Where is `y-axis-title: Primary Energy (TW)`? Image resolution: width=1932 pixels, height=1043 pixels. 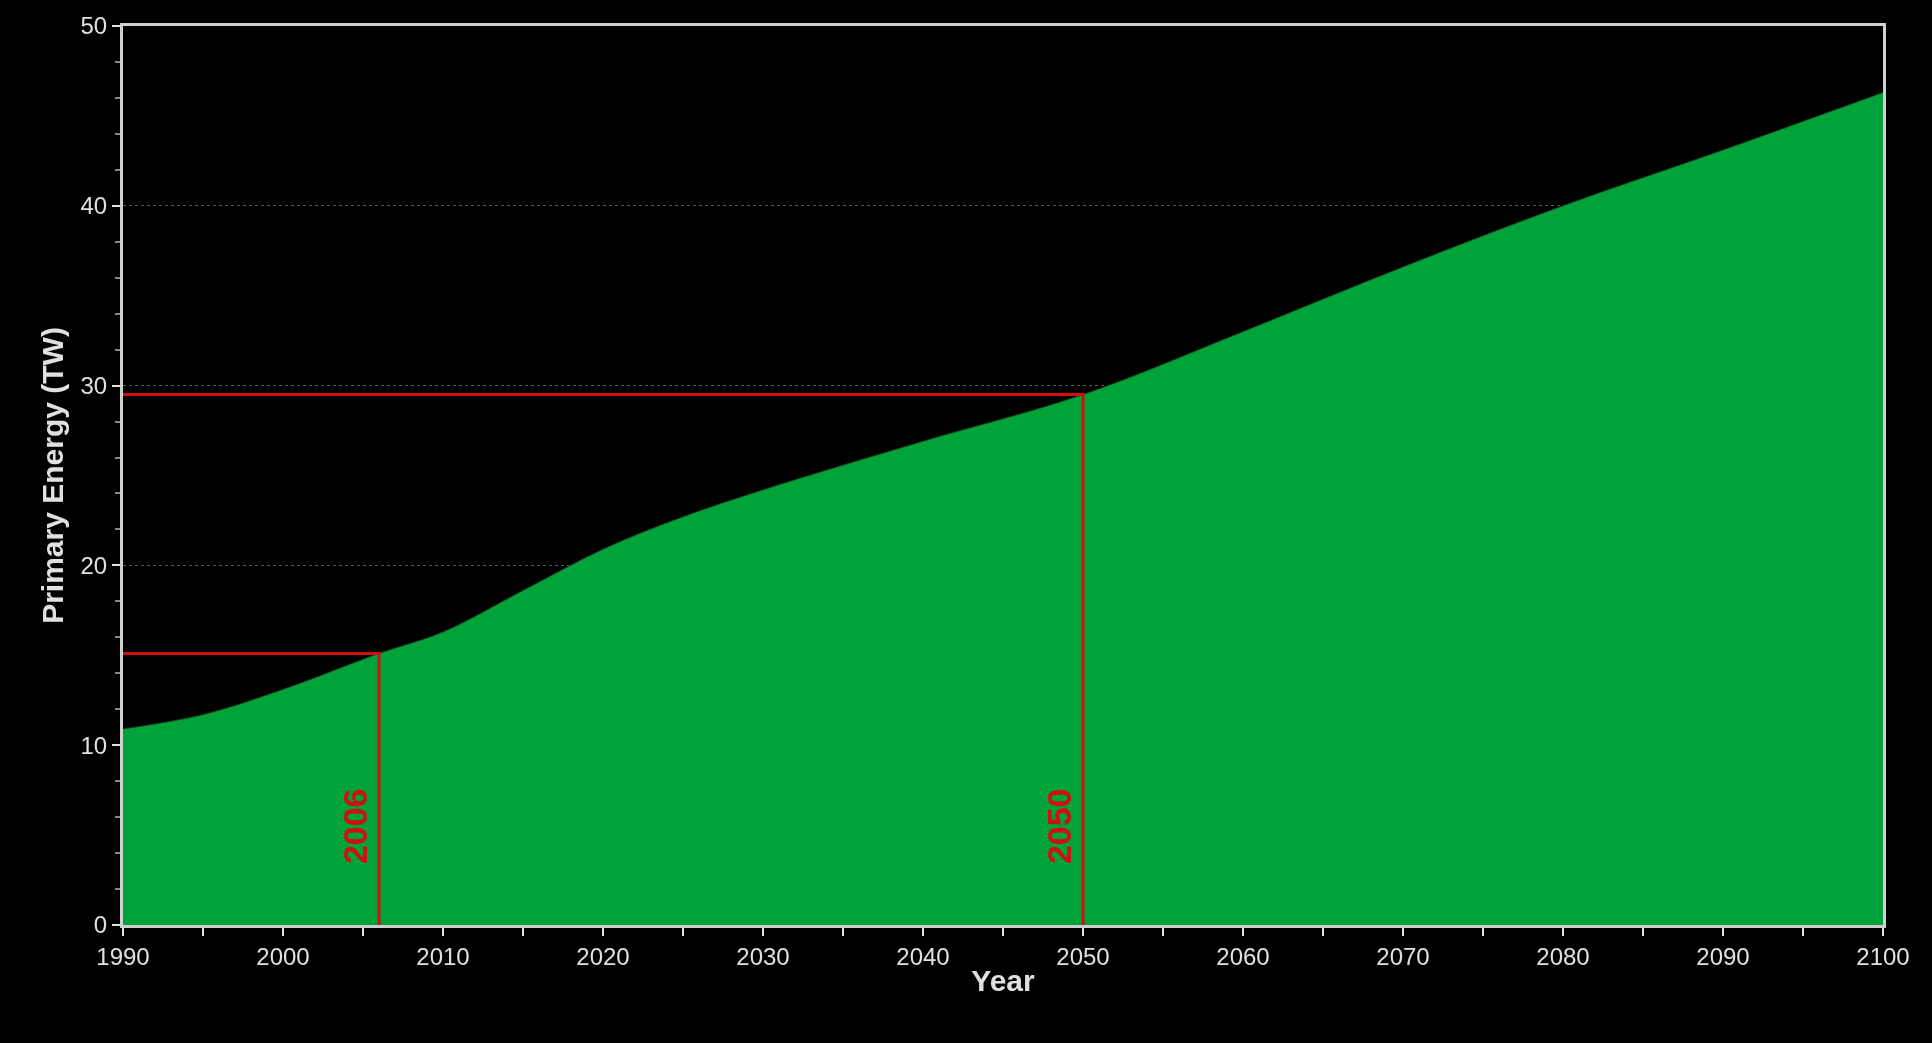 y-axis-title: Primary Energy (TW) is located at coordinates (53, 475).